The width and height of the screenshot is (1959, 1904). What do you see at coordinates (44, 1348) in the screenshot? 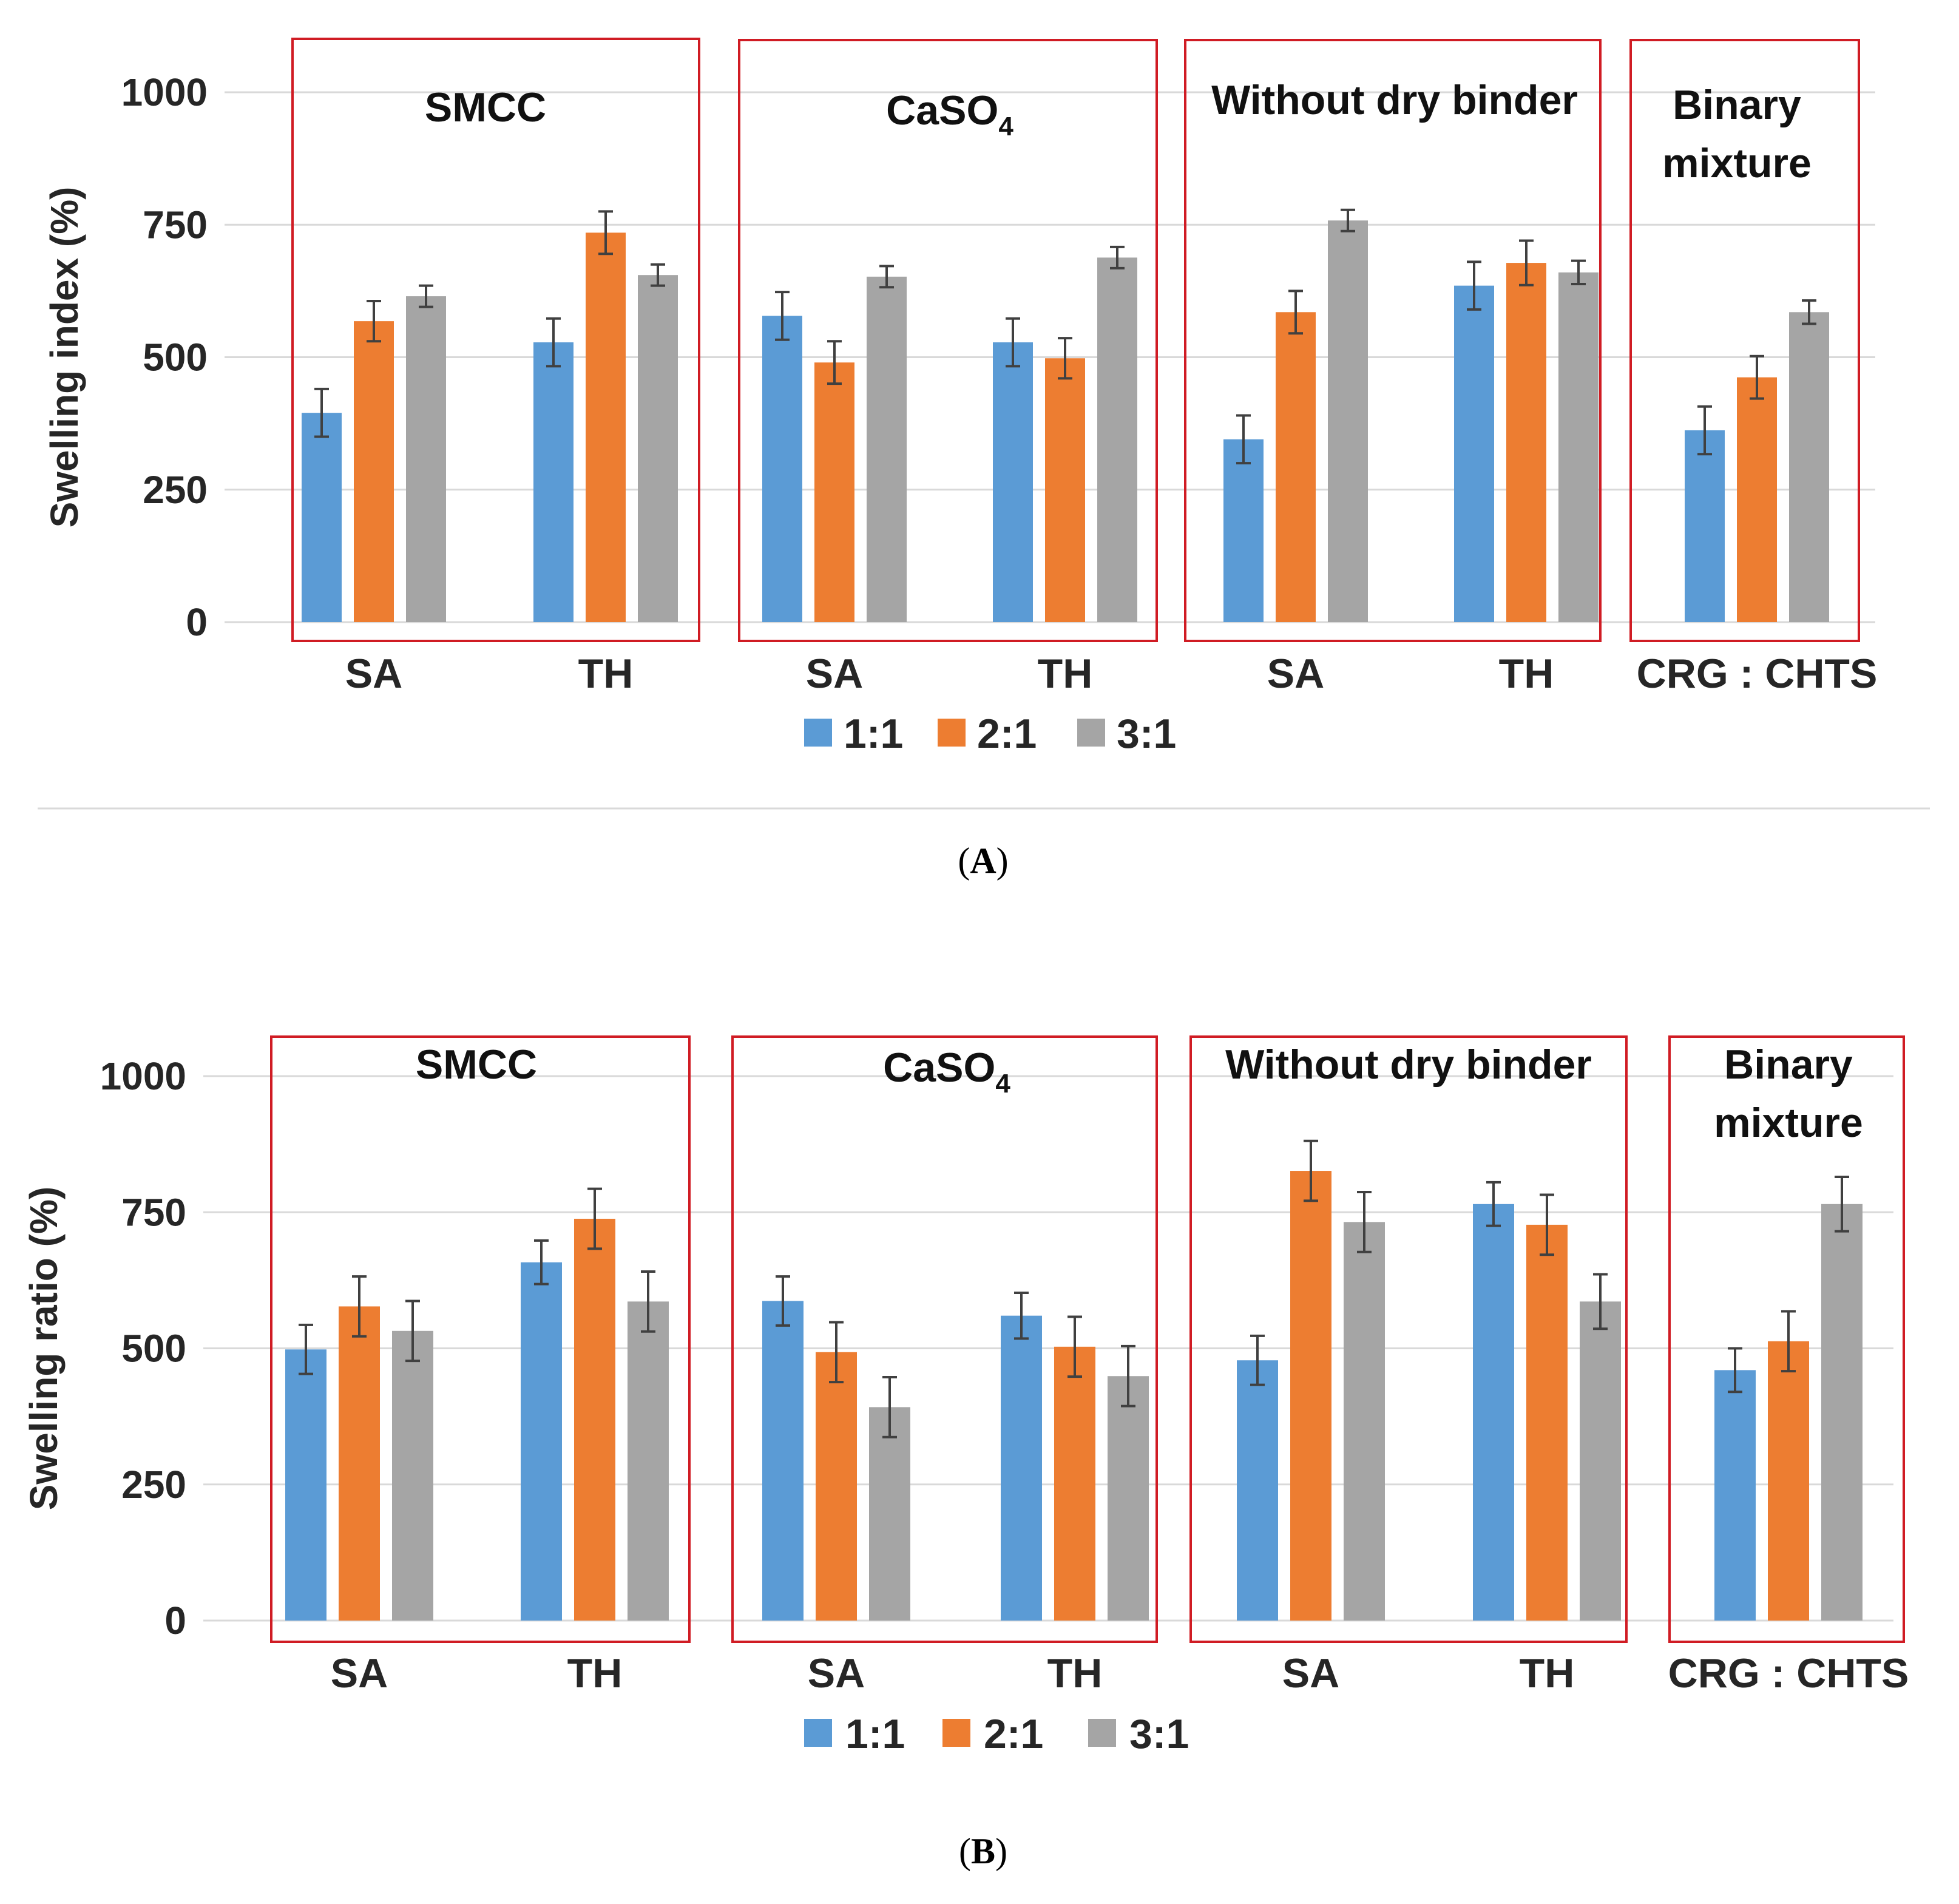
I see `y-axis-title: Swelling ratio (%)` at bounding box center [44, 1348].